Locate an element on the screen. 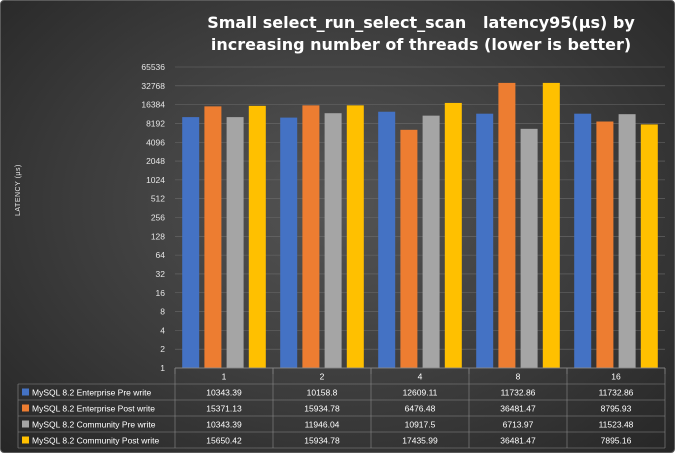  y-tick-label: 16384 is located at coordinates (153, 105).